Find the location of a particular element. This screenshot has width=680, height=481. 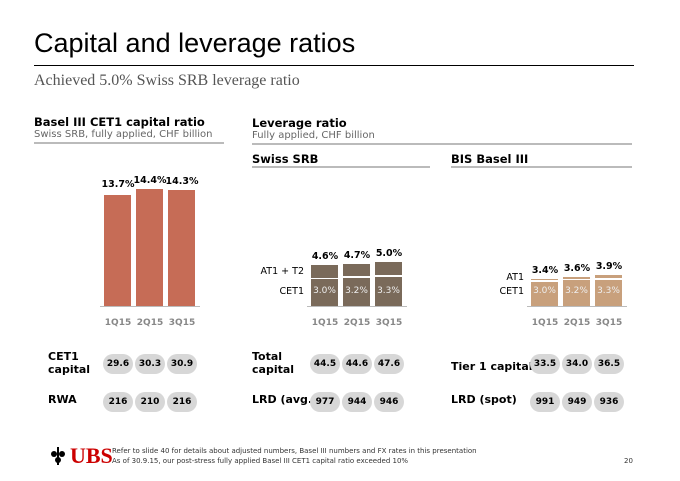

metric-value-pill: 936 is located at coordinates (609, 402).